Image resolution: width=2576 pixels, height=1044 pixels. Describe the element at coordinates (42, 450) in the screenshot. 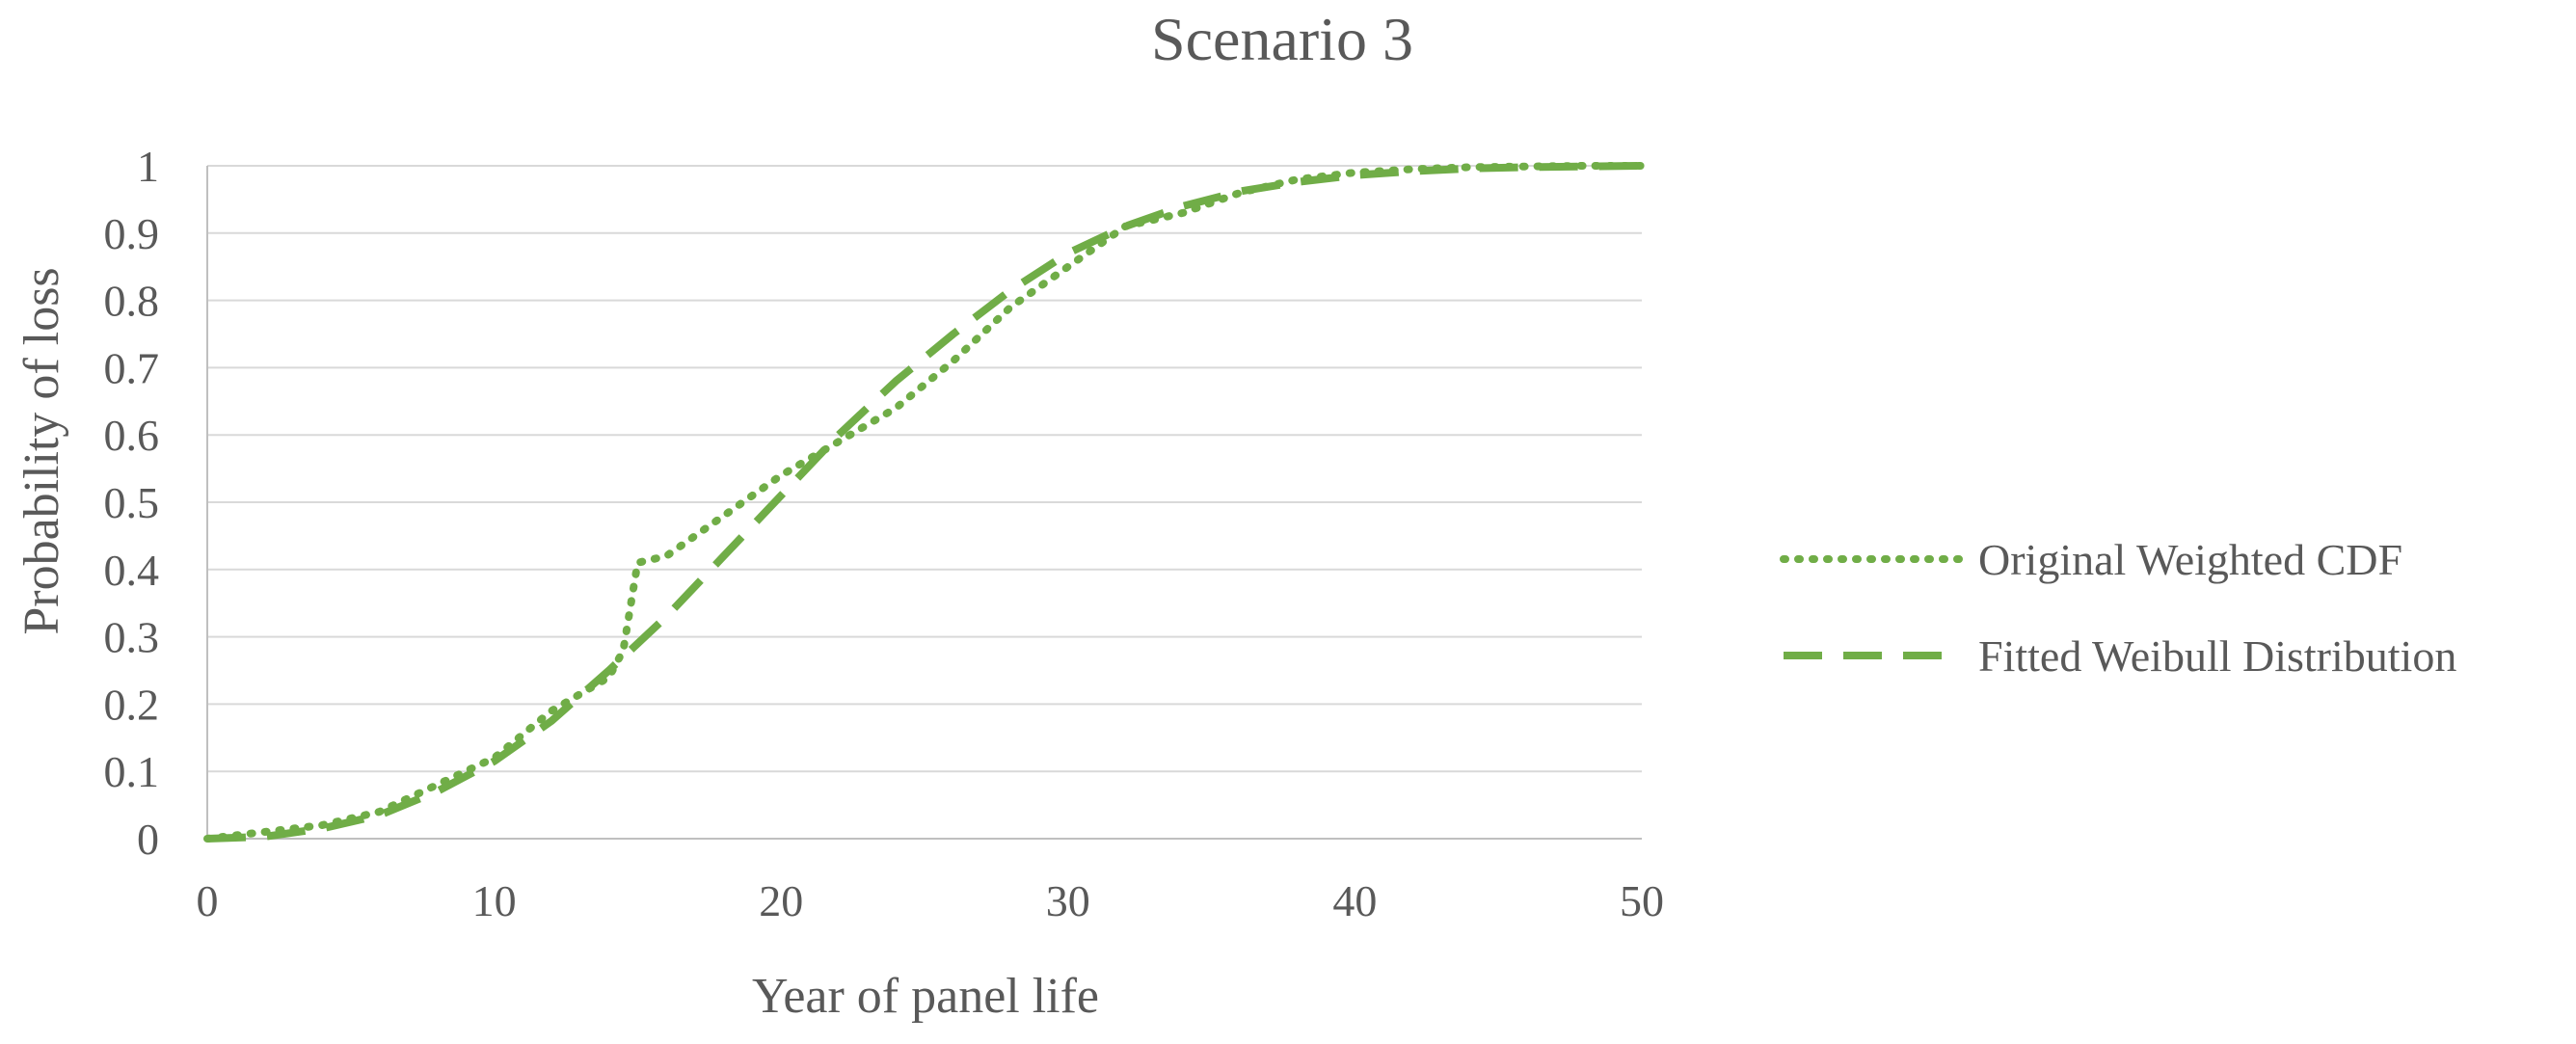

I see `y-axis-title: Probability of loss` at that location.